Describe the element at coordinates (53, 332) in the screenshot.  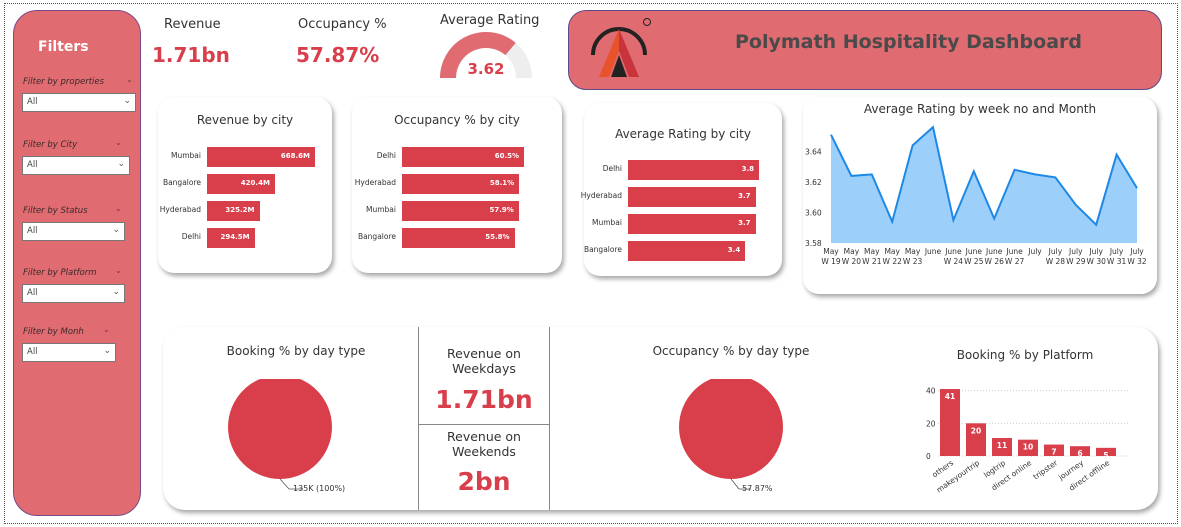
I see `filter-month-label: Filter by Monh` at that location.